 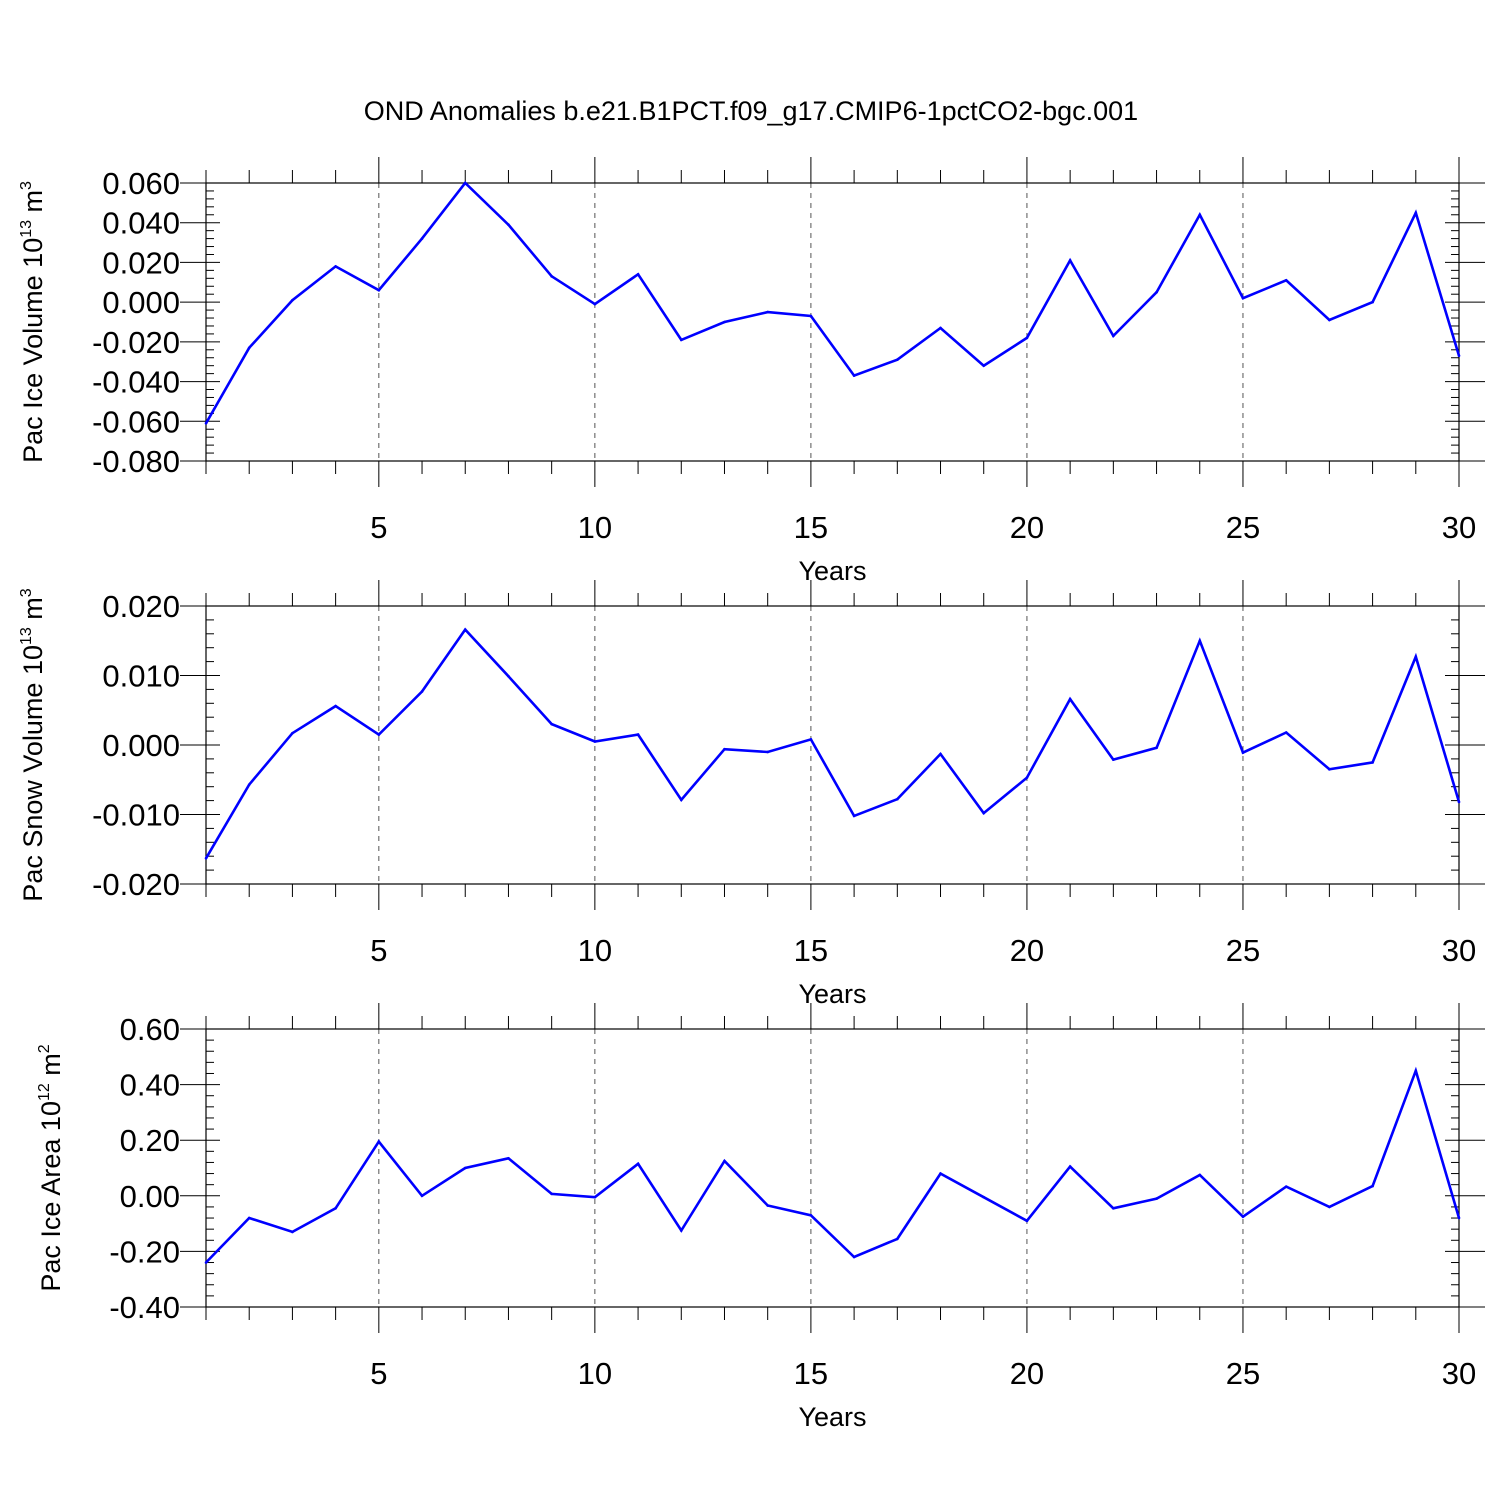 I want to click on x-tick-label: 30, so click(x=1459, y=950).